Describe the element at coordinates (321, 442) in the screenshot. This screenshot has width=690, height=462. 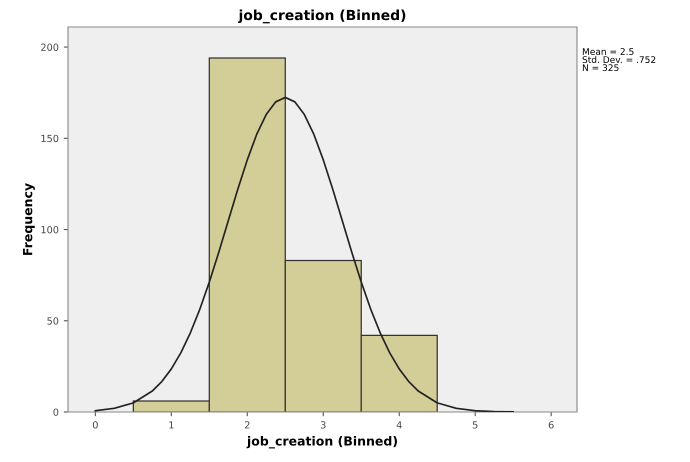
I see `x-axis-title: job_creation (Binned)` at that location.